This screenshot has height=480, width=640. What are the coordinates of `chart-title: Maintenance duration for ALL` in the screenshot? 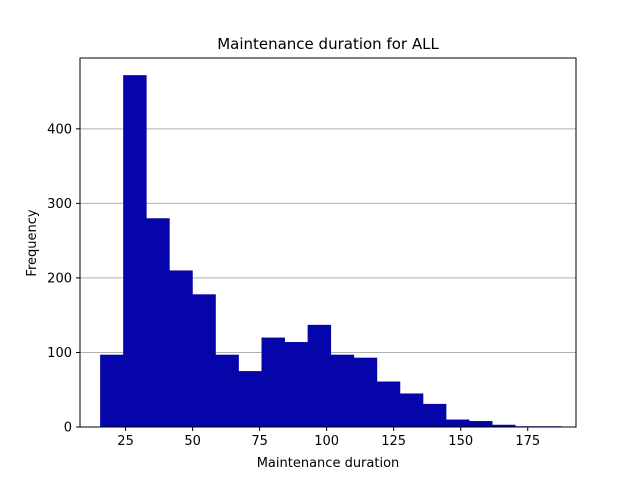 It's located at (328, 44).